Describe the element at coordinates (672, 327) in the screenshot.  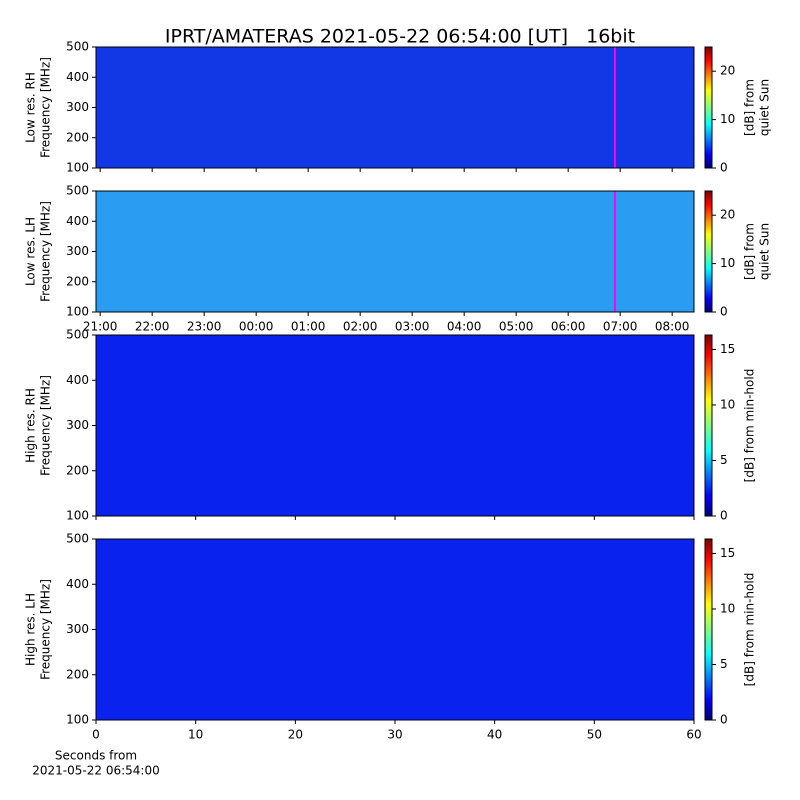
I see `x-tick-label: 08:00` at that location.